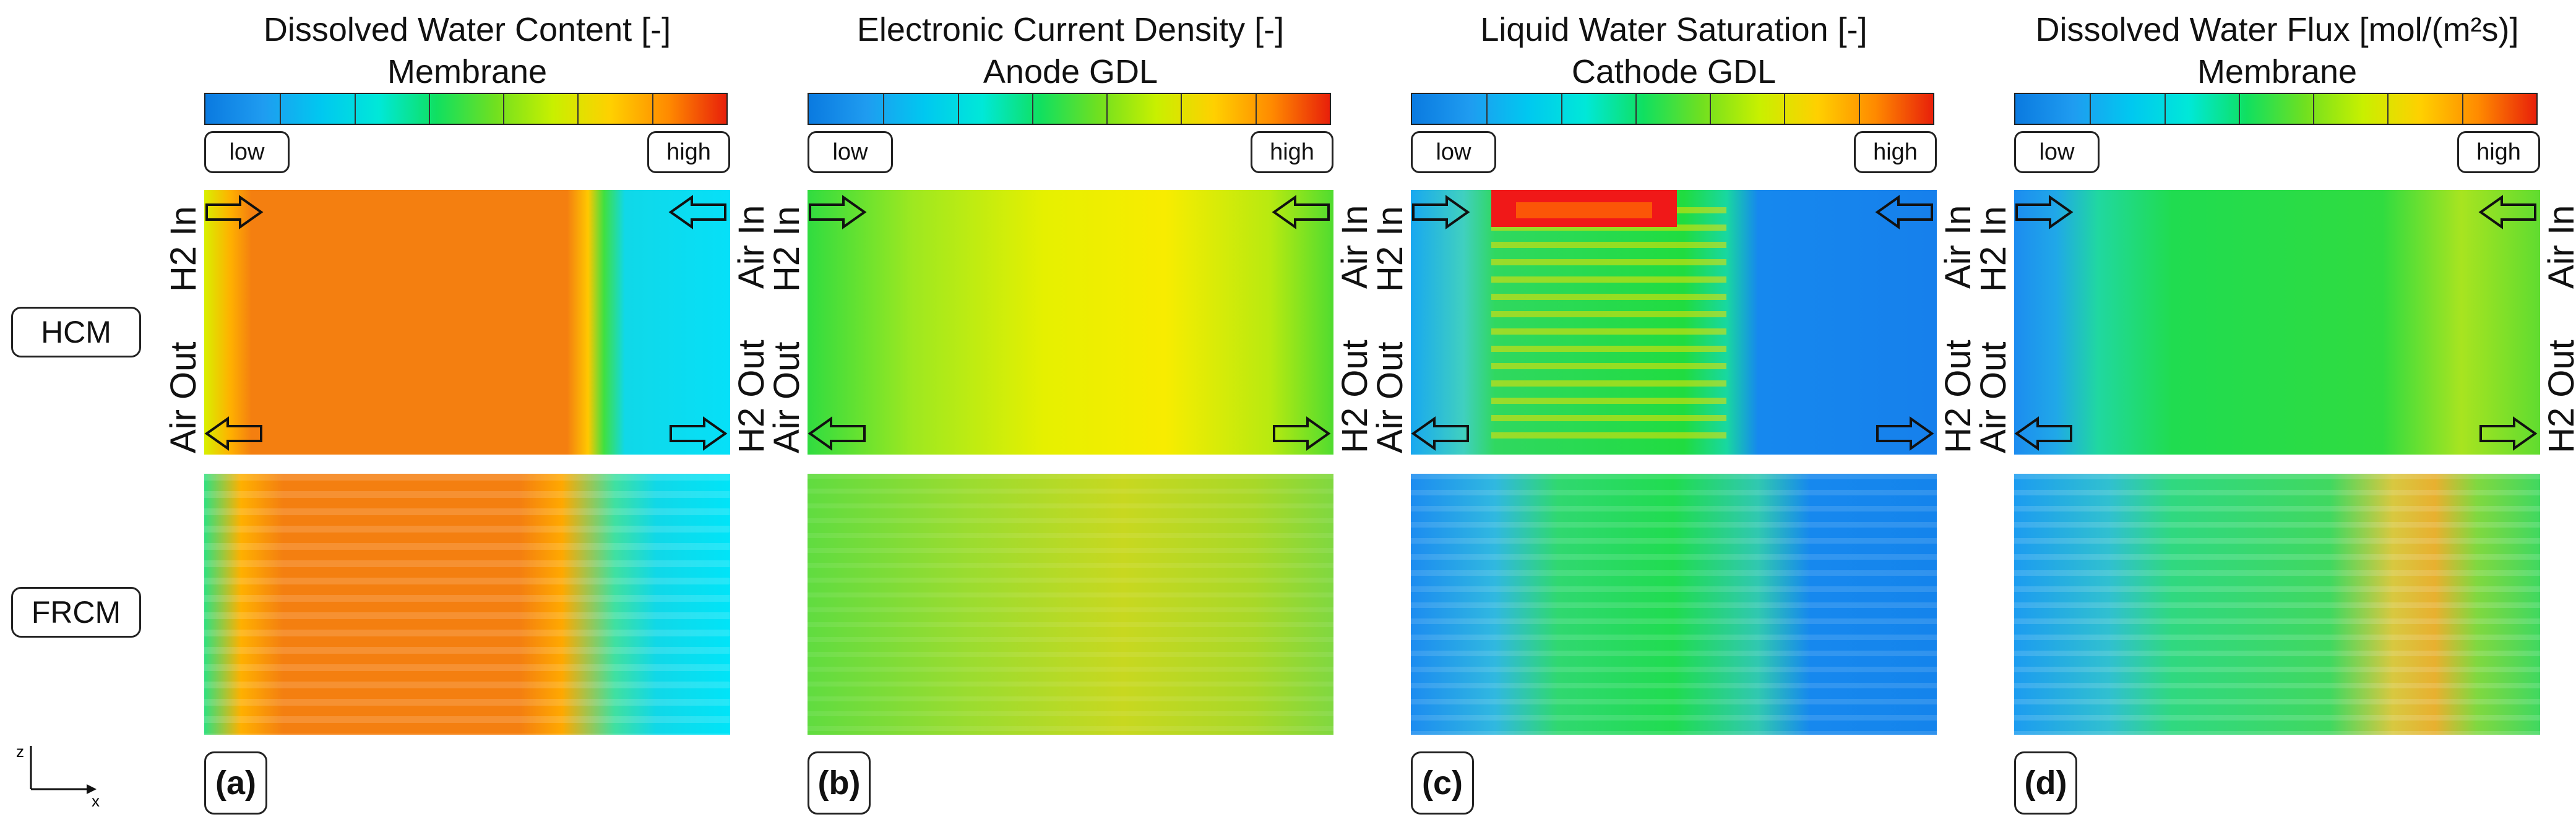 The height and width of the screenshot is (817, 2576). What do you see at coordinates (1673, 29) in the screenshot?
I see `panel-c-title: Liquid Water Saturation [-]` at bounding box center [1673, 29].